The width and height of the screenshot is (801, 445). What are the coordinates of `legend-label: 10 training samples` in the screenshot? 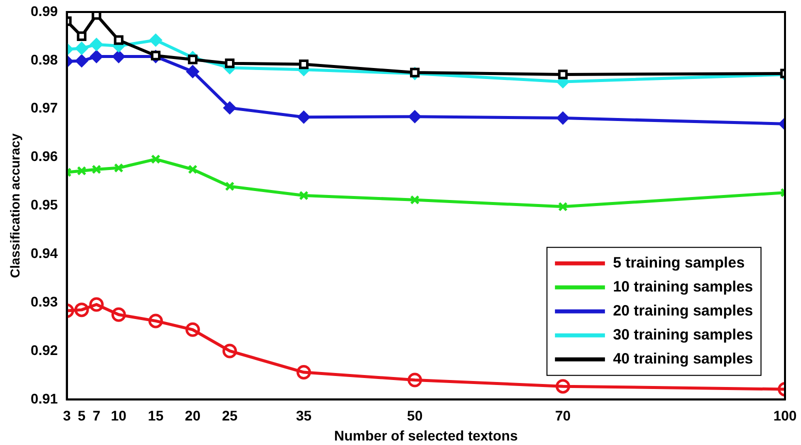 It's located at (683, 287).